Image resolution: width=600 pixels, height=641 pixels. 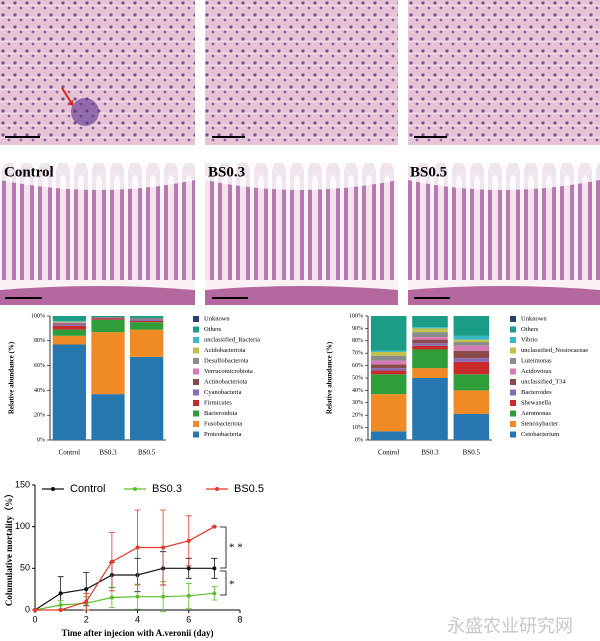 I want to click on panel-label: BS0.5, so click(x=428, y=172).